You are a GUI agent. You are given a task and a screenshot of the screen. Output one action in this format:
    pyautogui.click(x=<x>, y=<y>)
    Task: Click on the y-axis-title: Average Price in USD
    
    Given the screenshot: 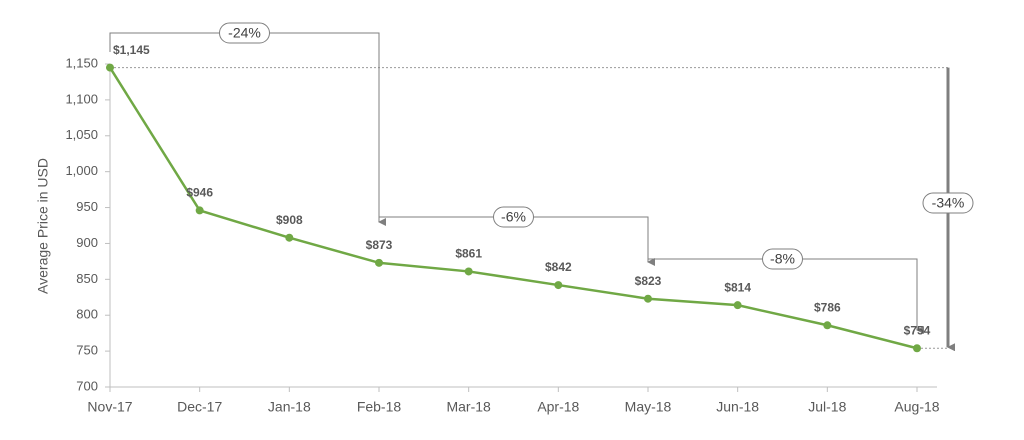 What is the action you would take?
    pyautogui.click(x=43, y=226)
    